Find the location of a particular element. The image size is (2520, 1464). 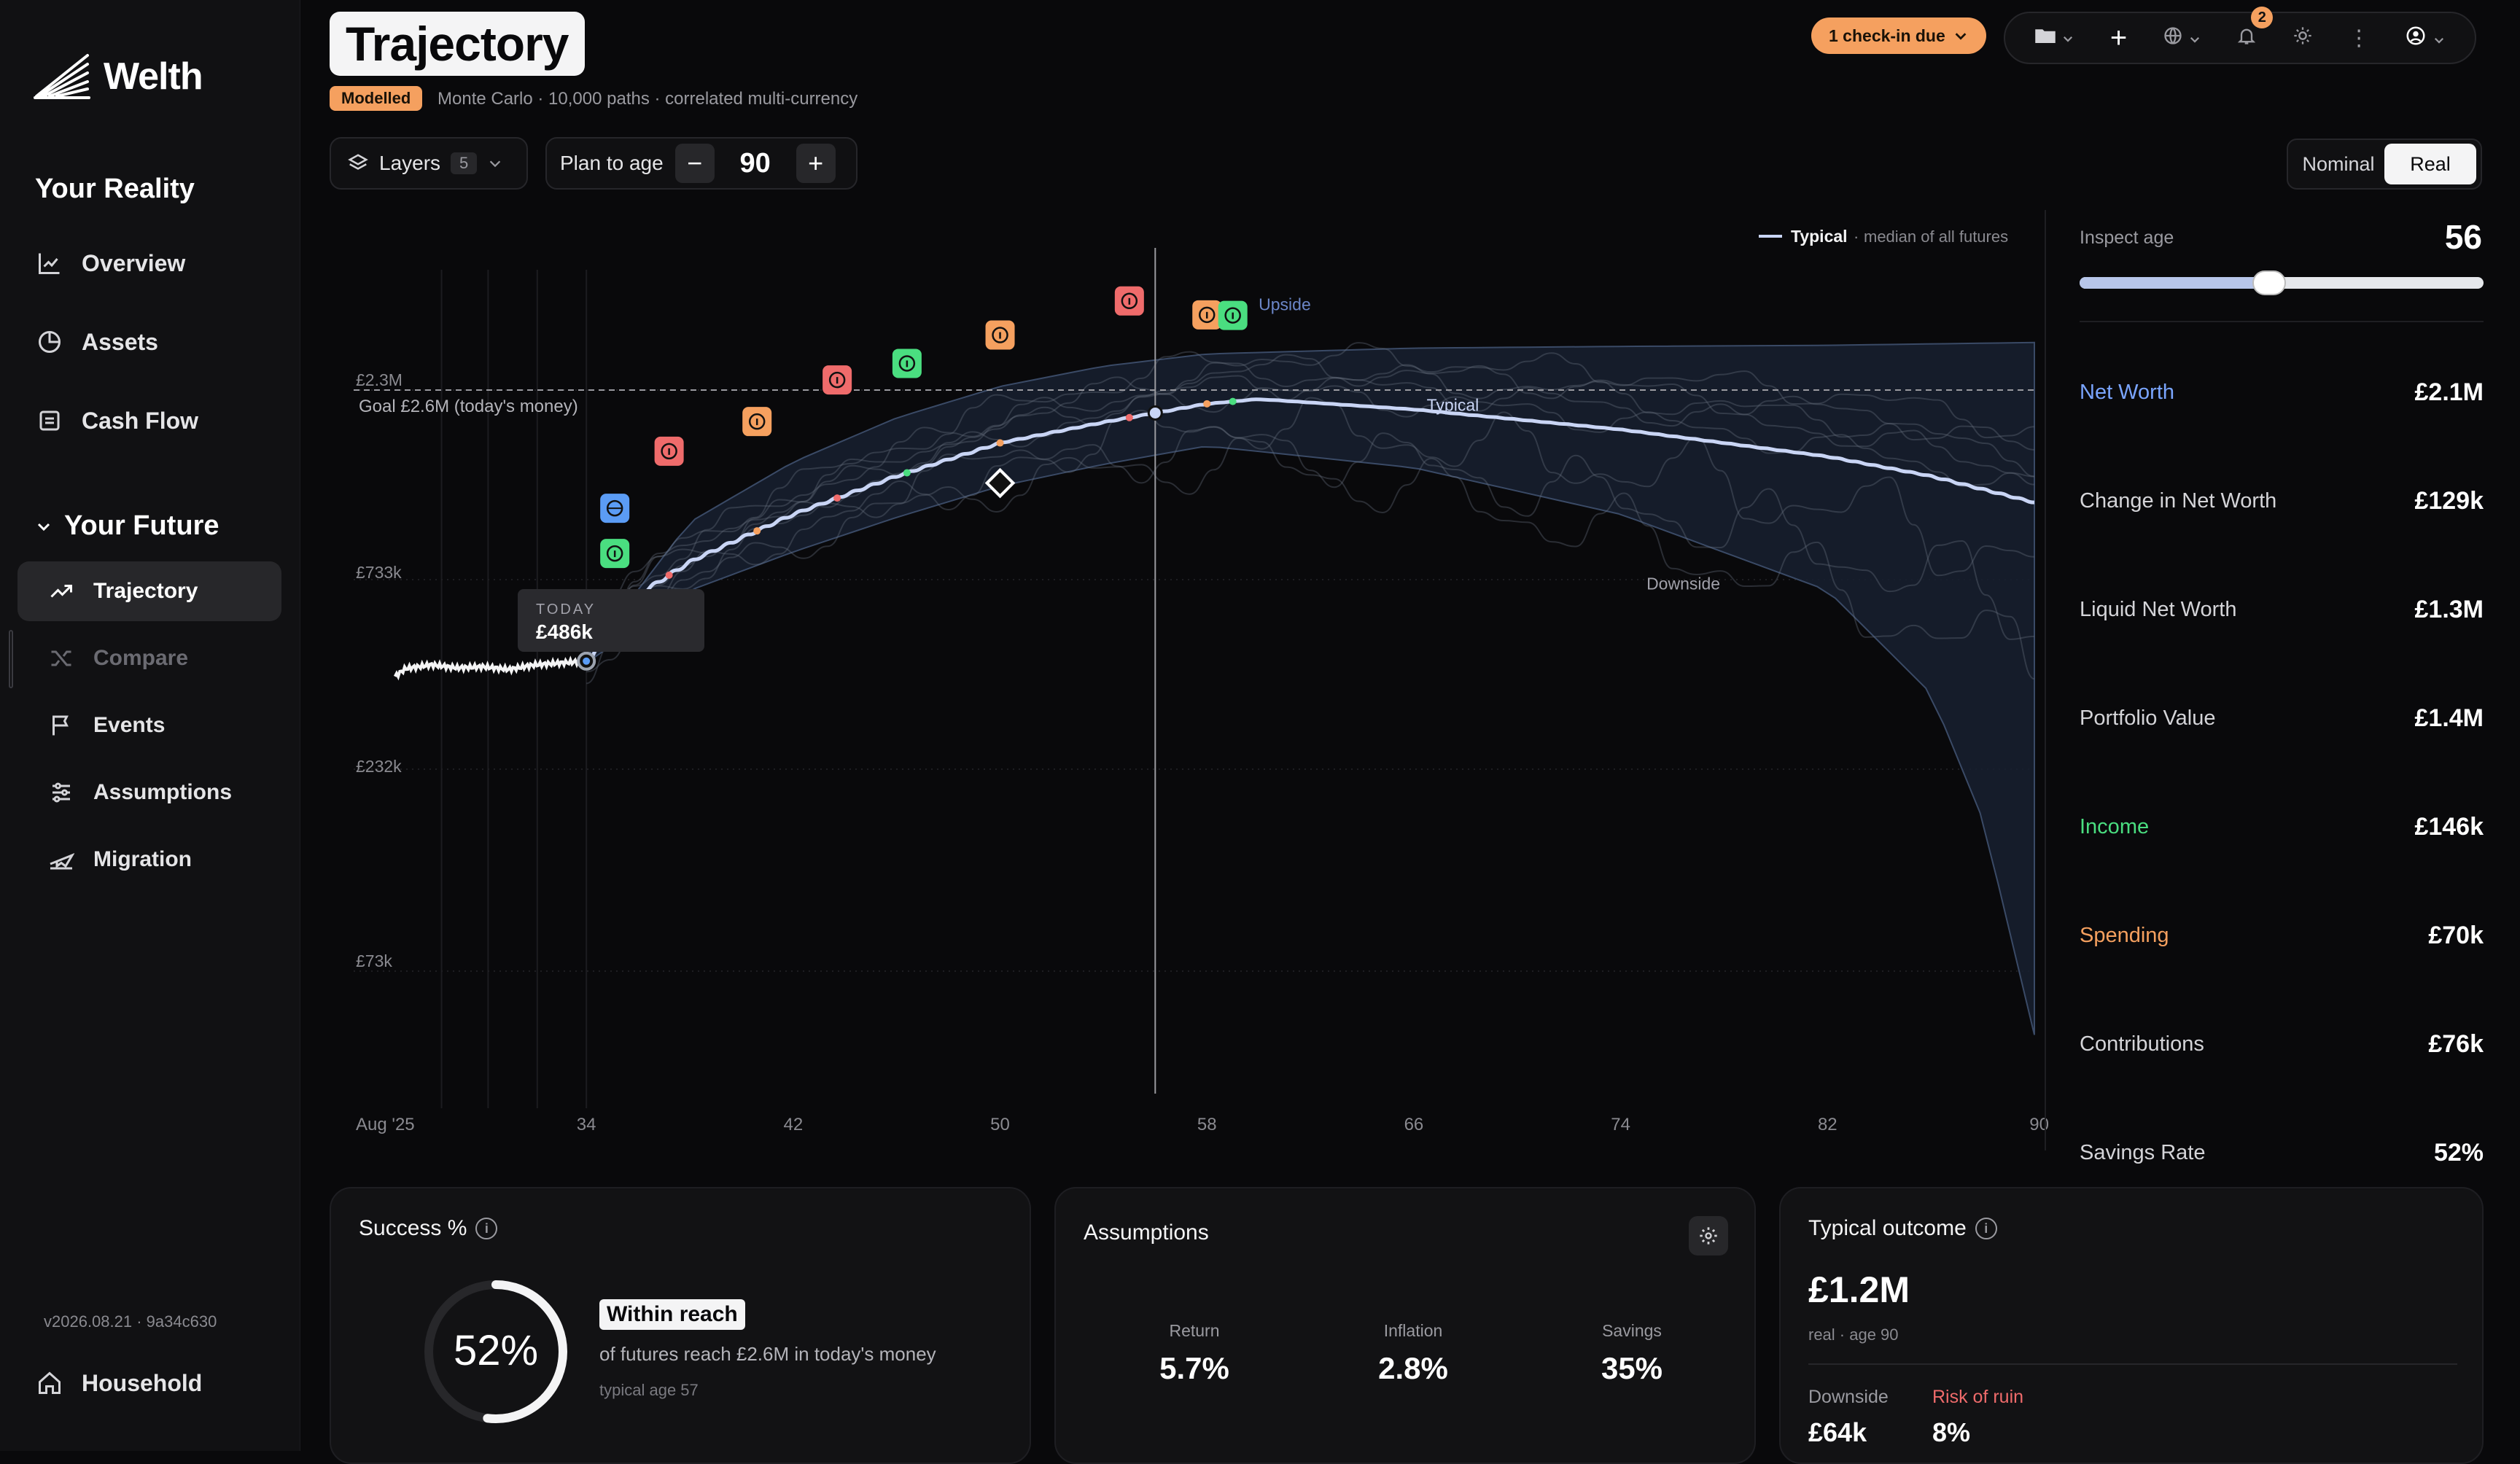

y-tick-label: £2.3M is located at coordinates (379, 380).